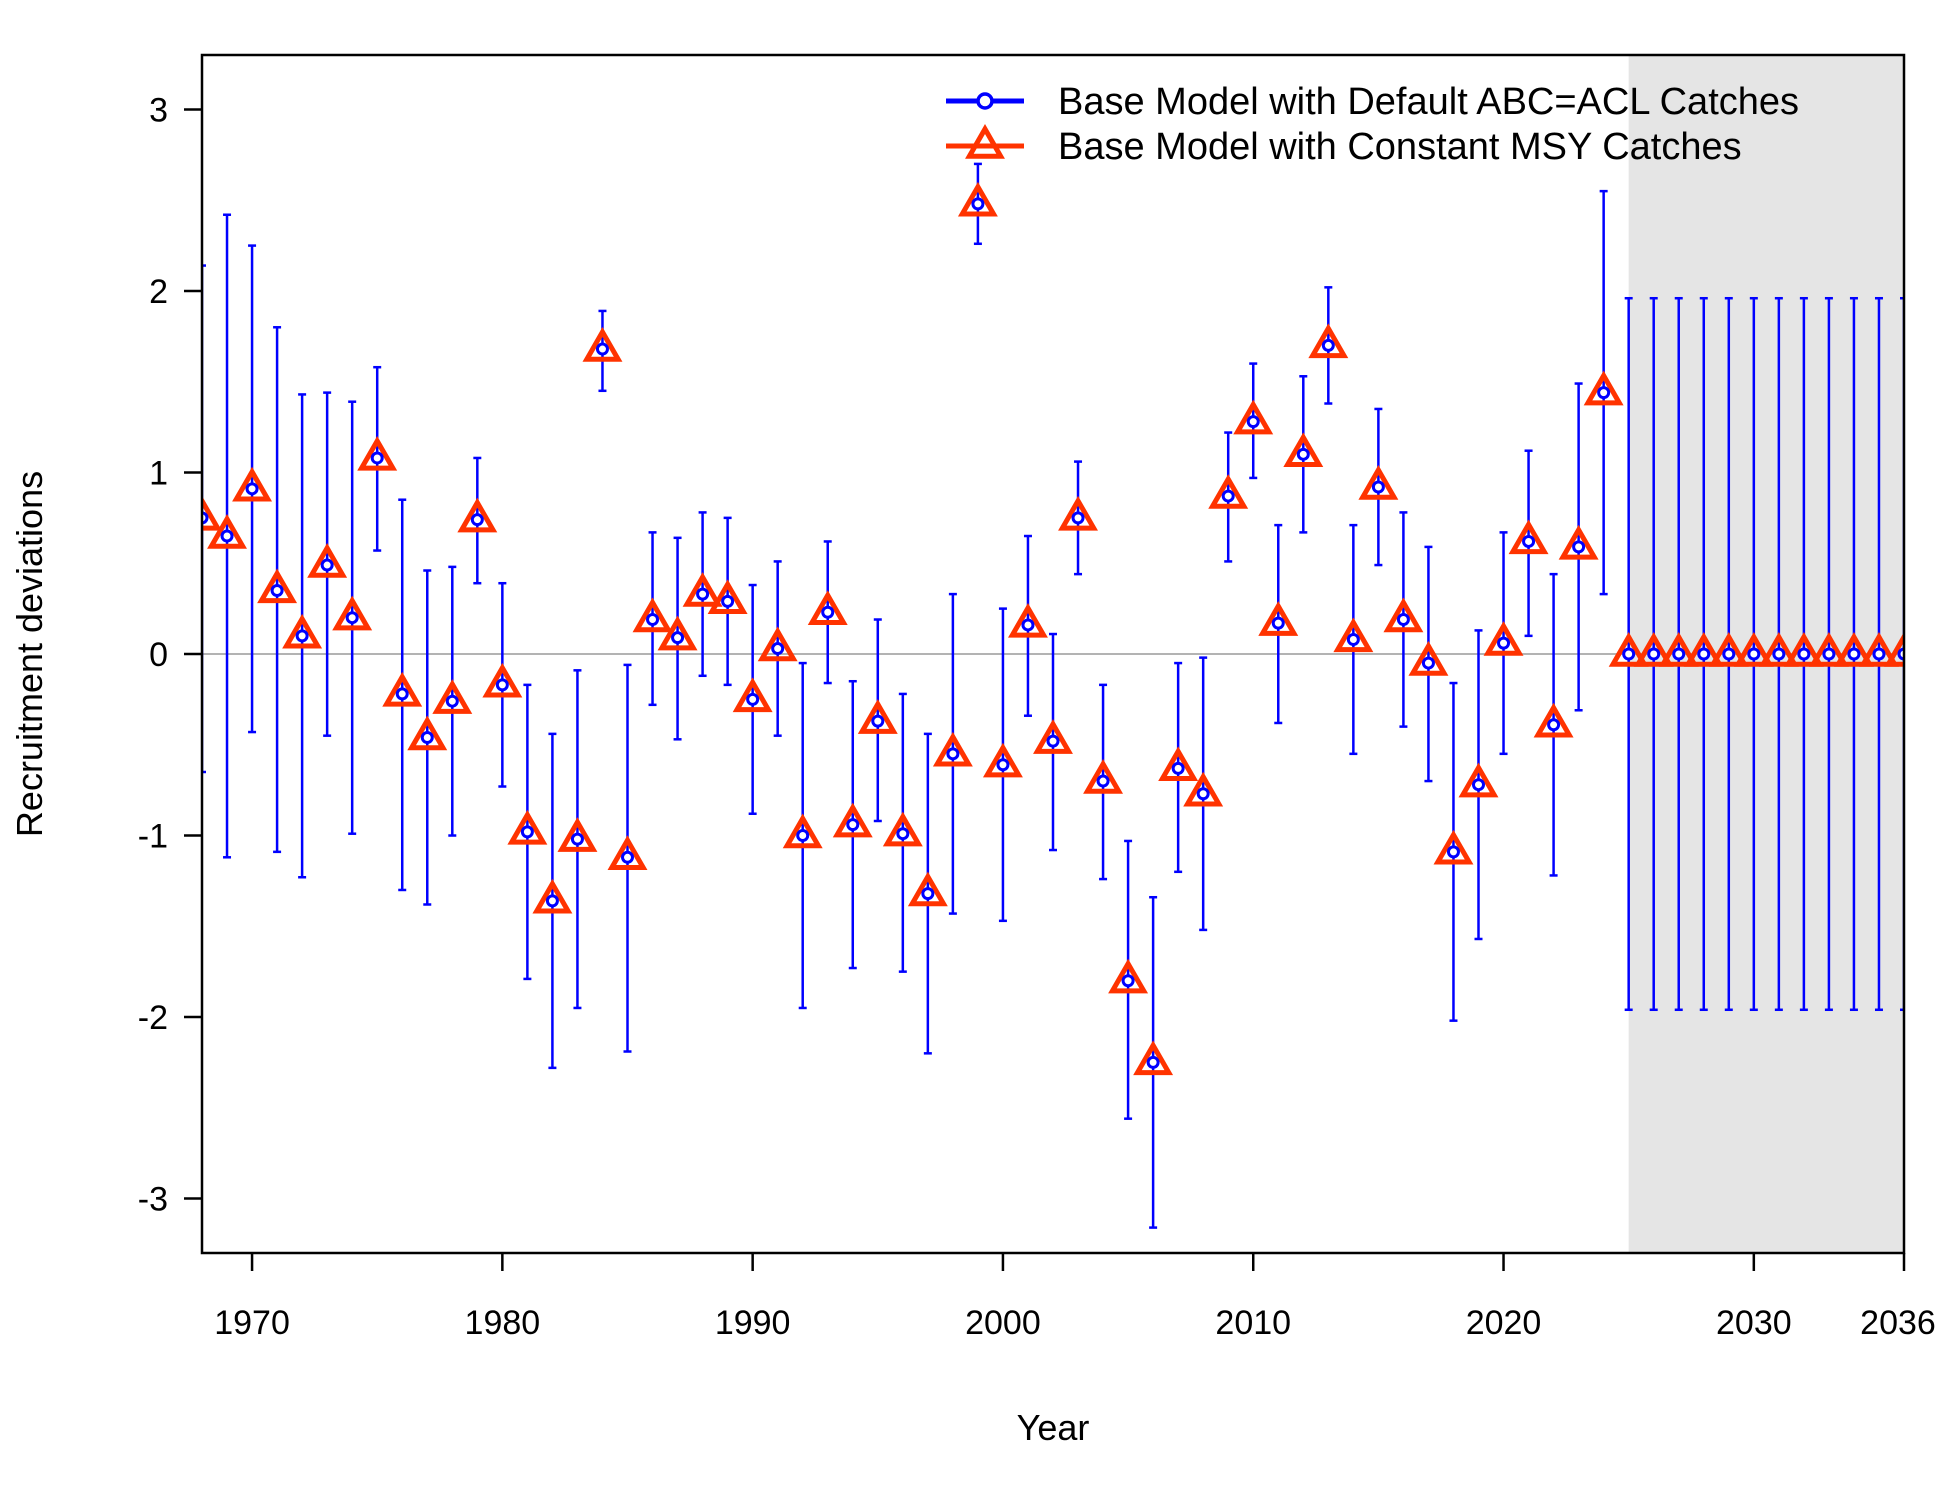 This screenshot has width=1950, height=1500. I want to click on y-tick-label: -2, so click(153, 1018).